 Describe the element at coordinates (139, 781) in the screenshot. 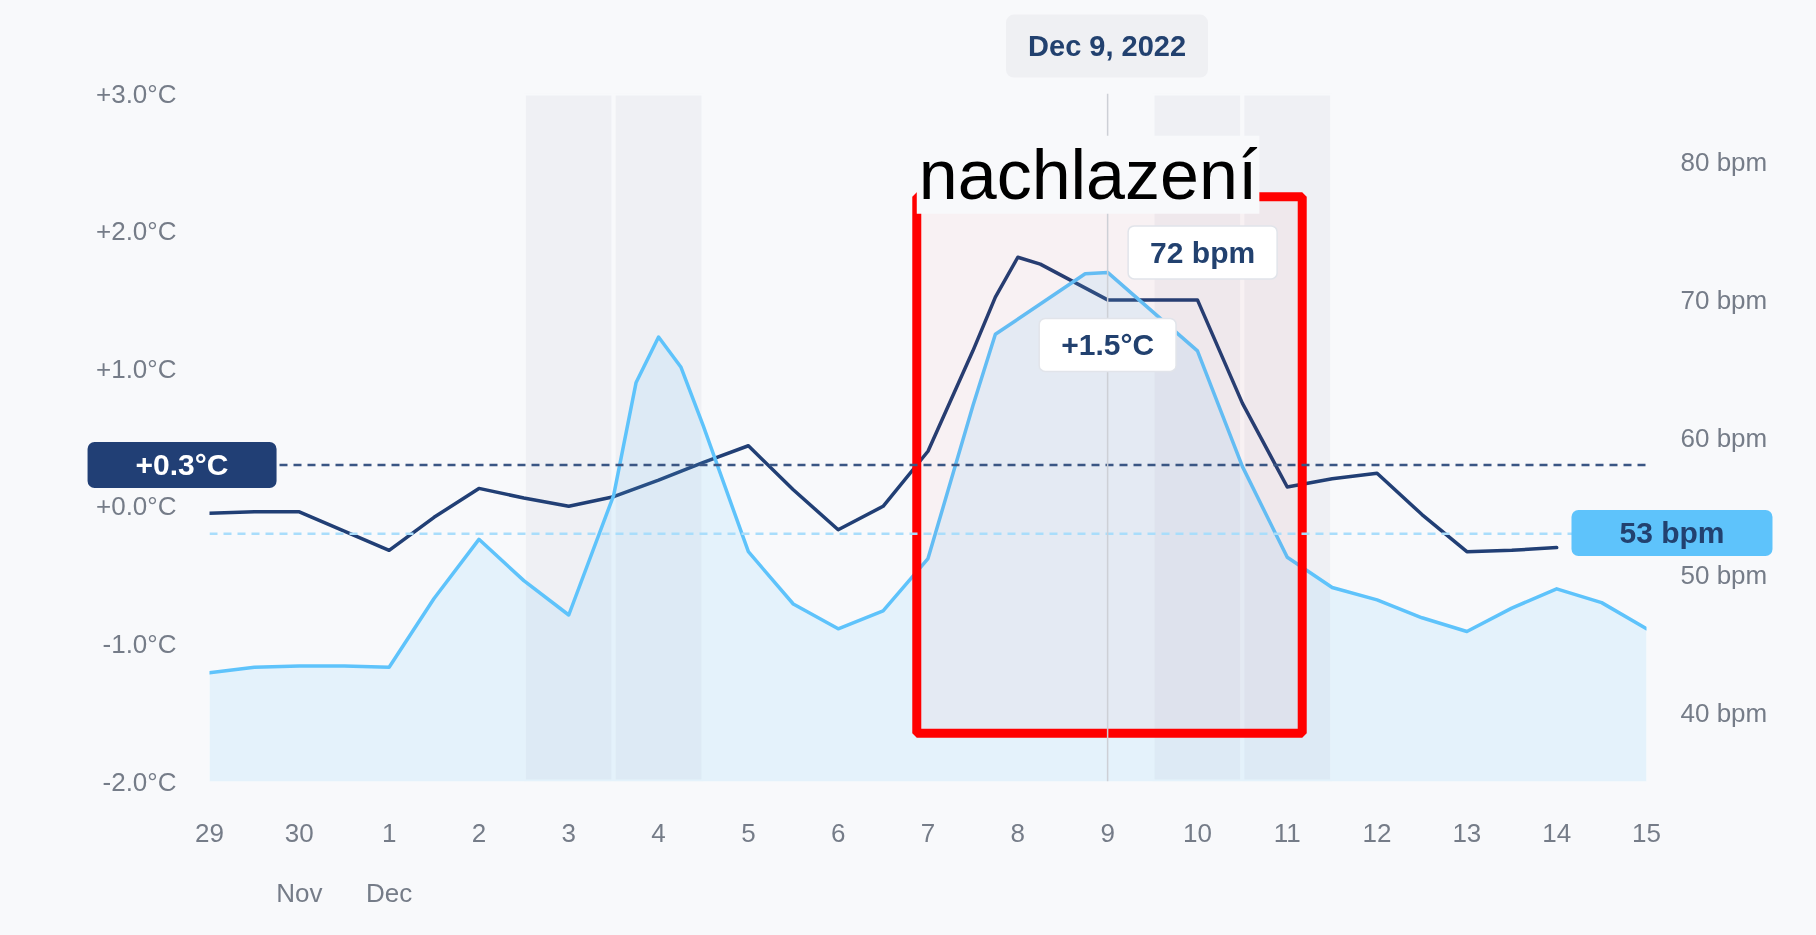

I see `y-tick-label: -2.0°C` at that location.